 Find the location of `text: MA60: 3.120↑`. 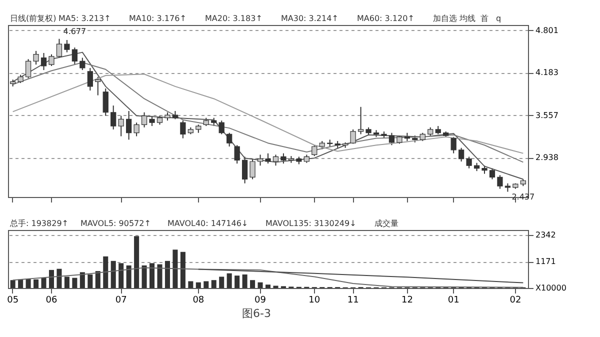

text: MA60: 3.120↑ is located at coordinates (385, 18).